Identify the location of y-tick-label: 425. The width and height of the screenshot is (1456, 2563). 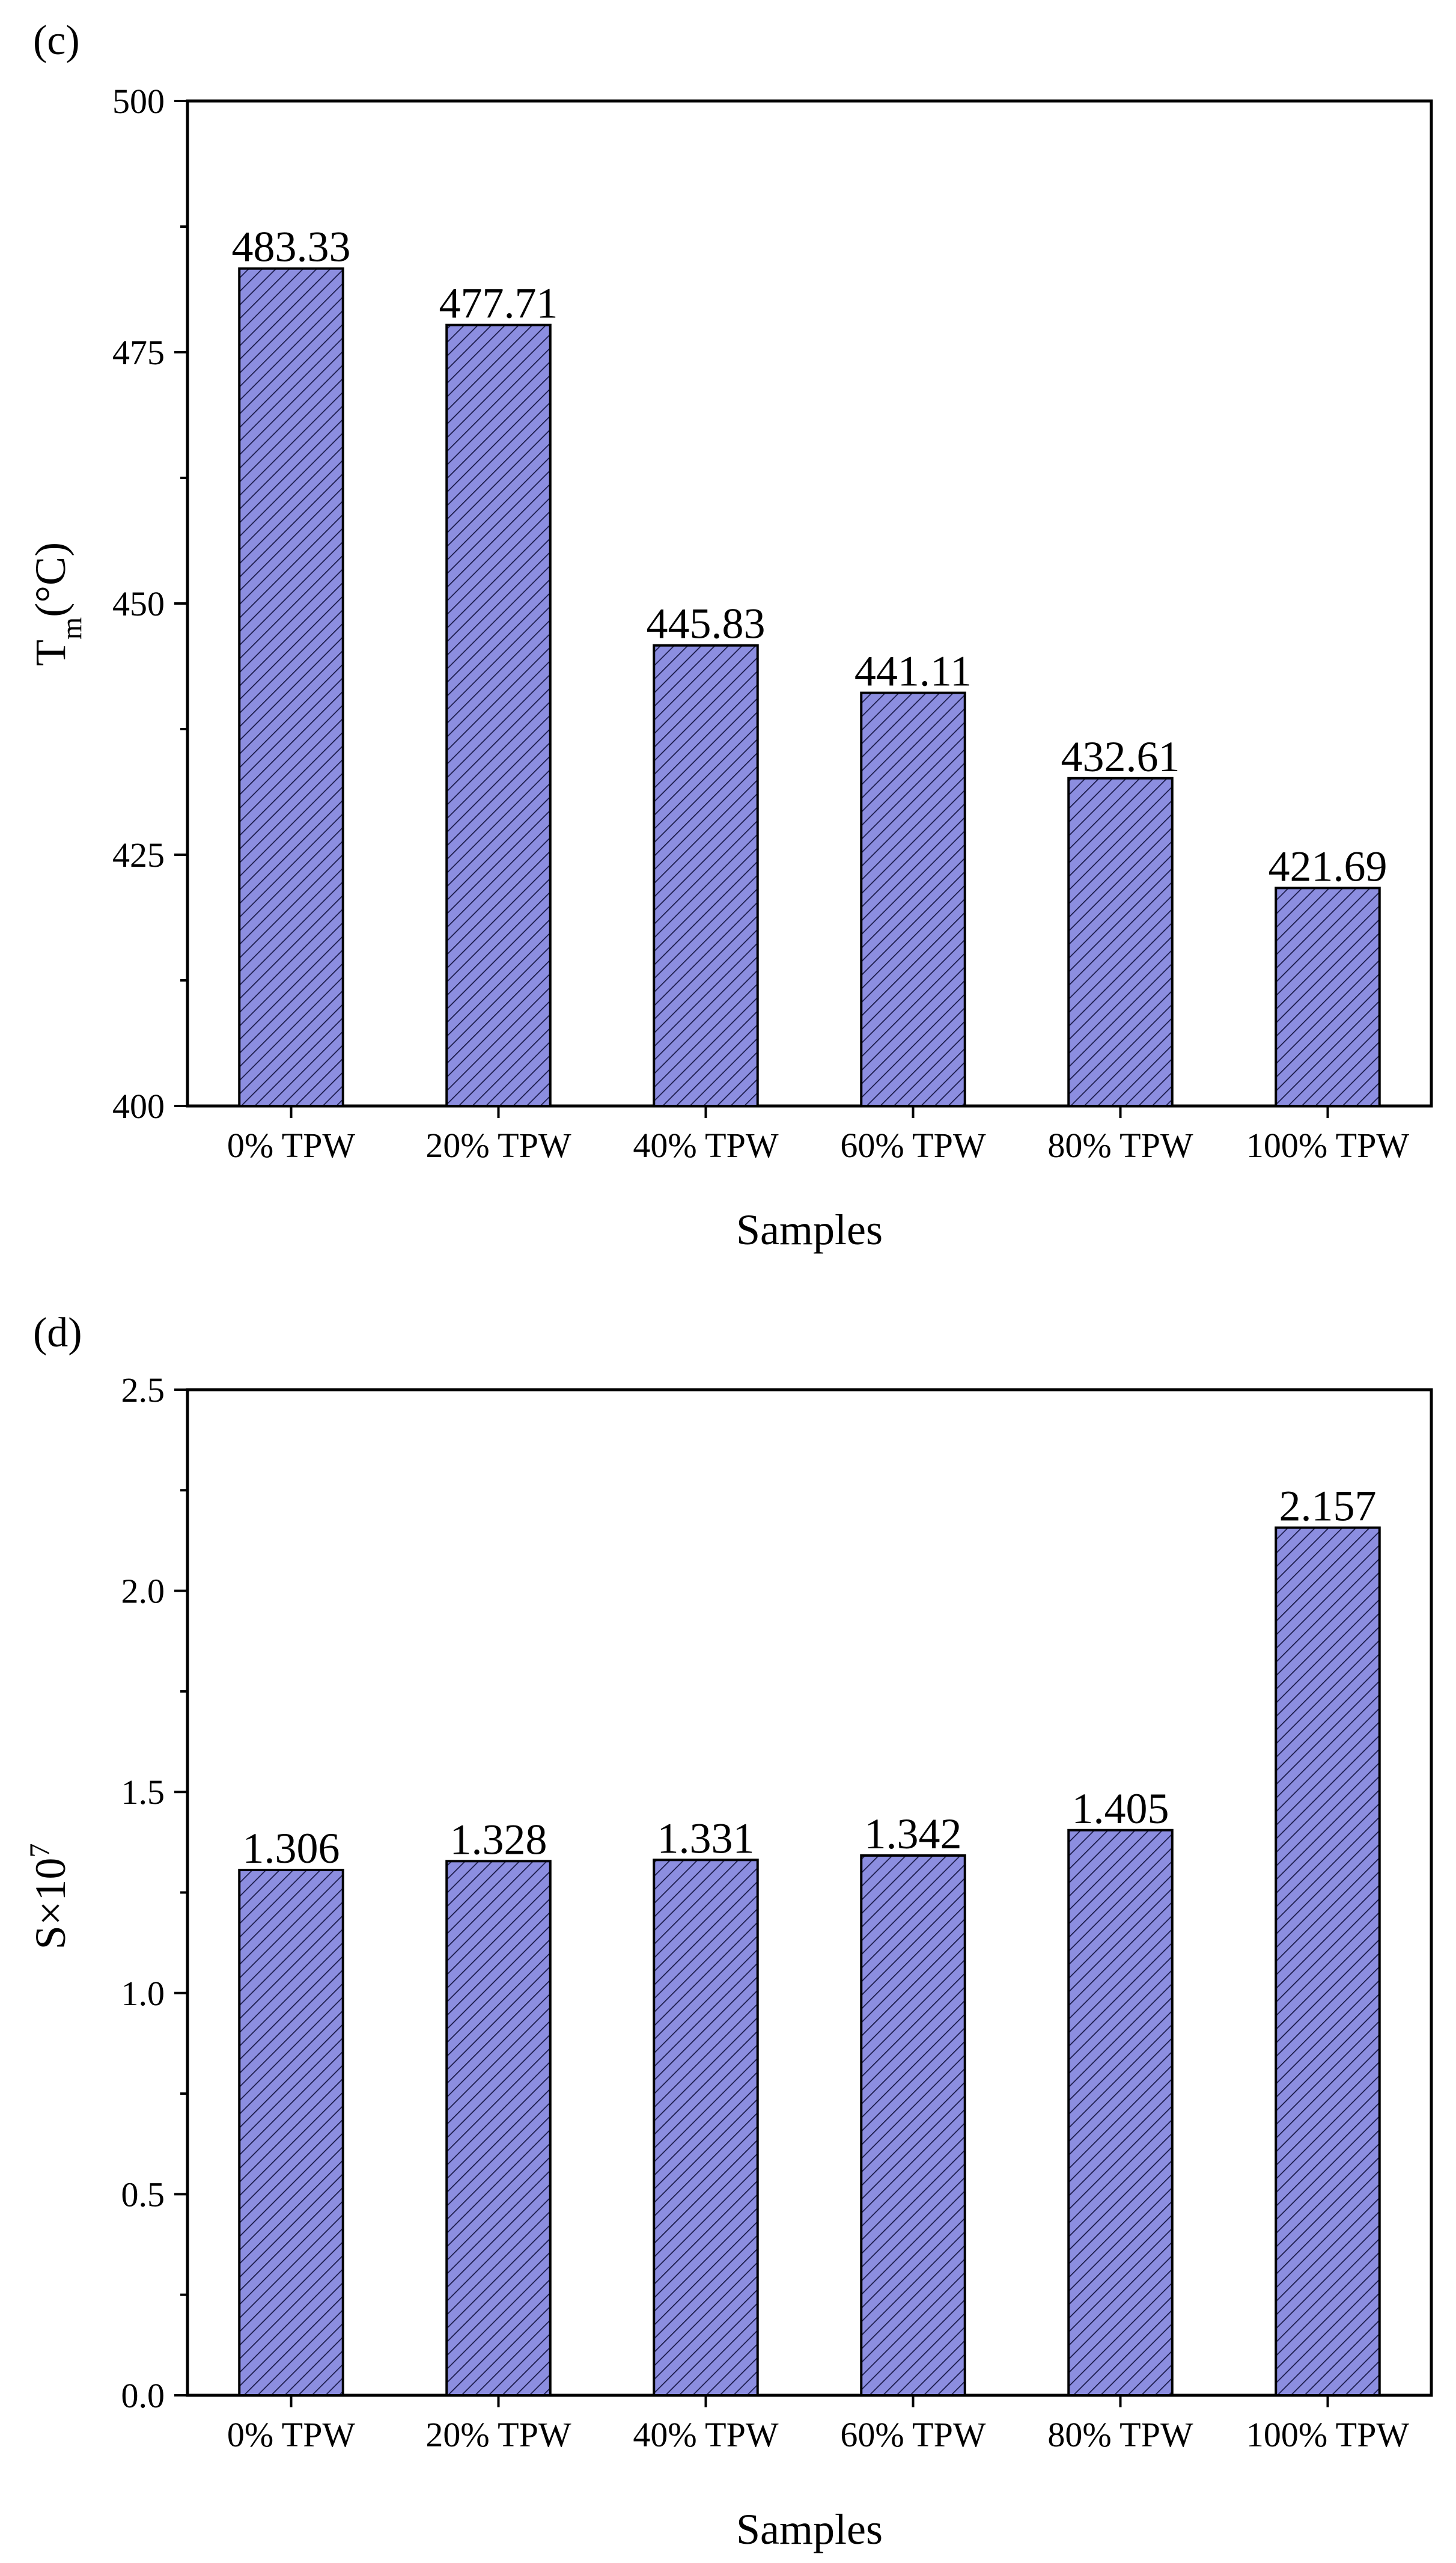
(138, 855).